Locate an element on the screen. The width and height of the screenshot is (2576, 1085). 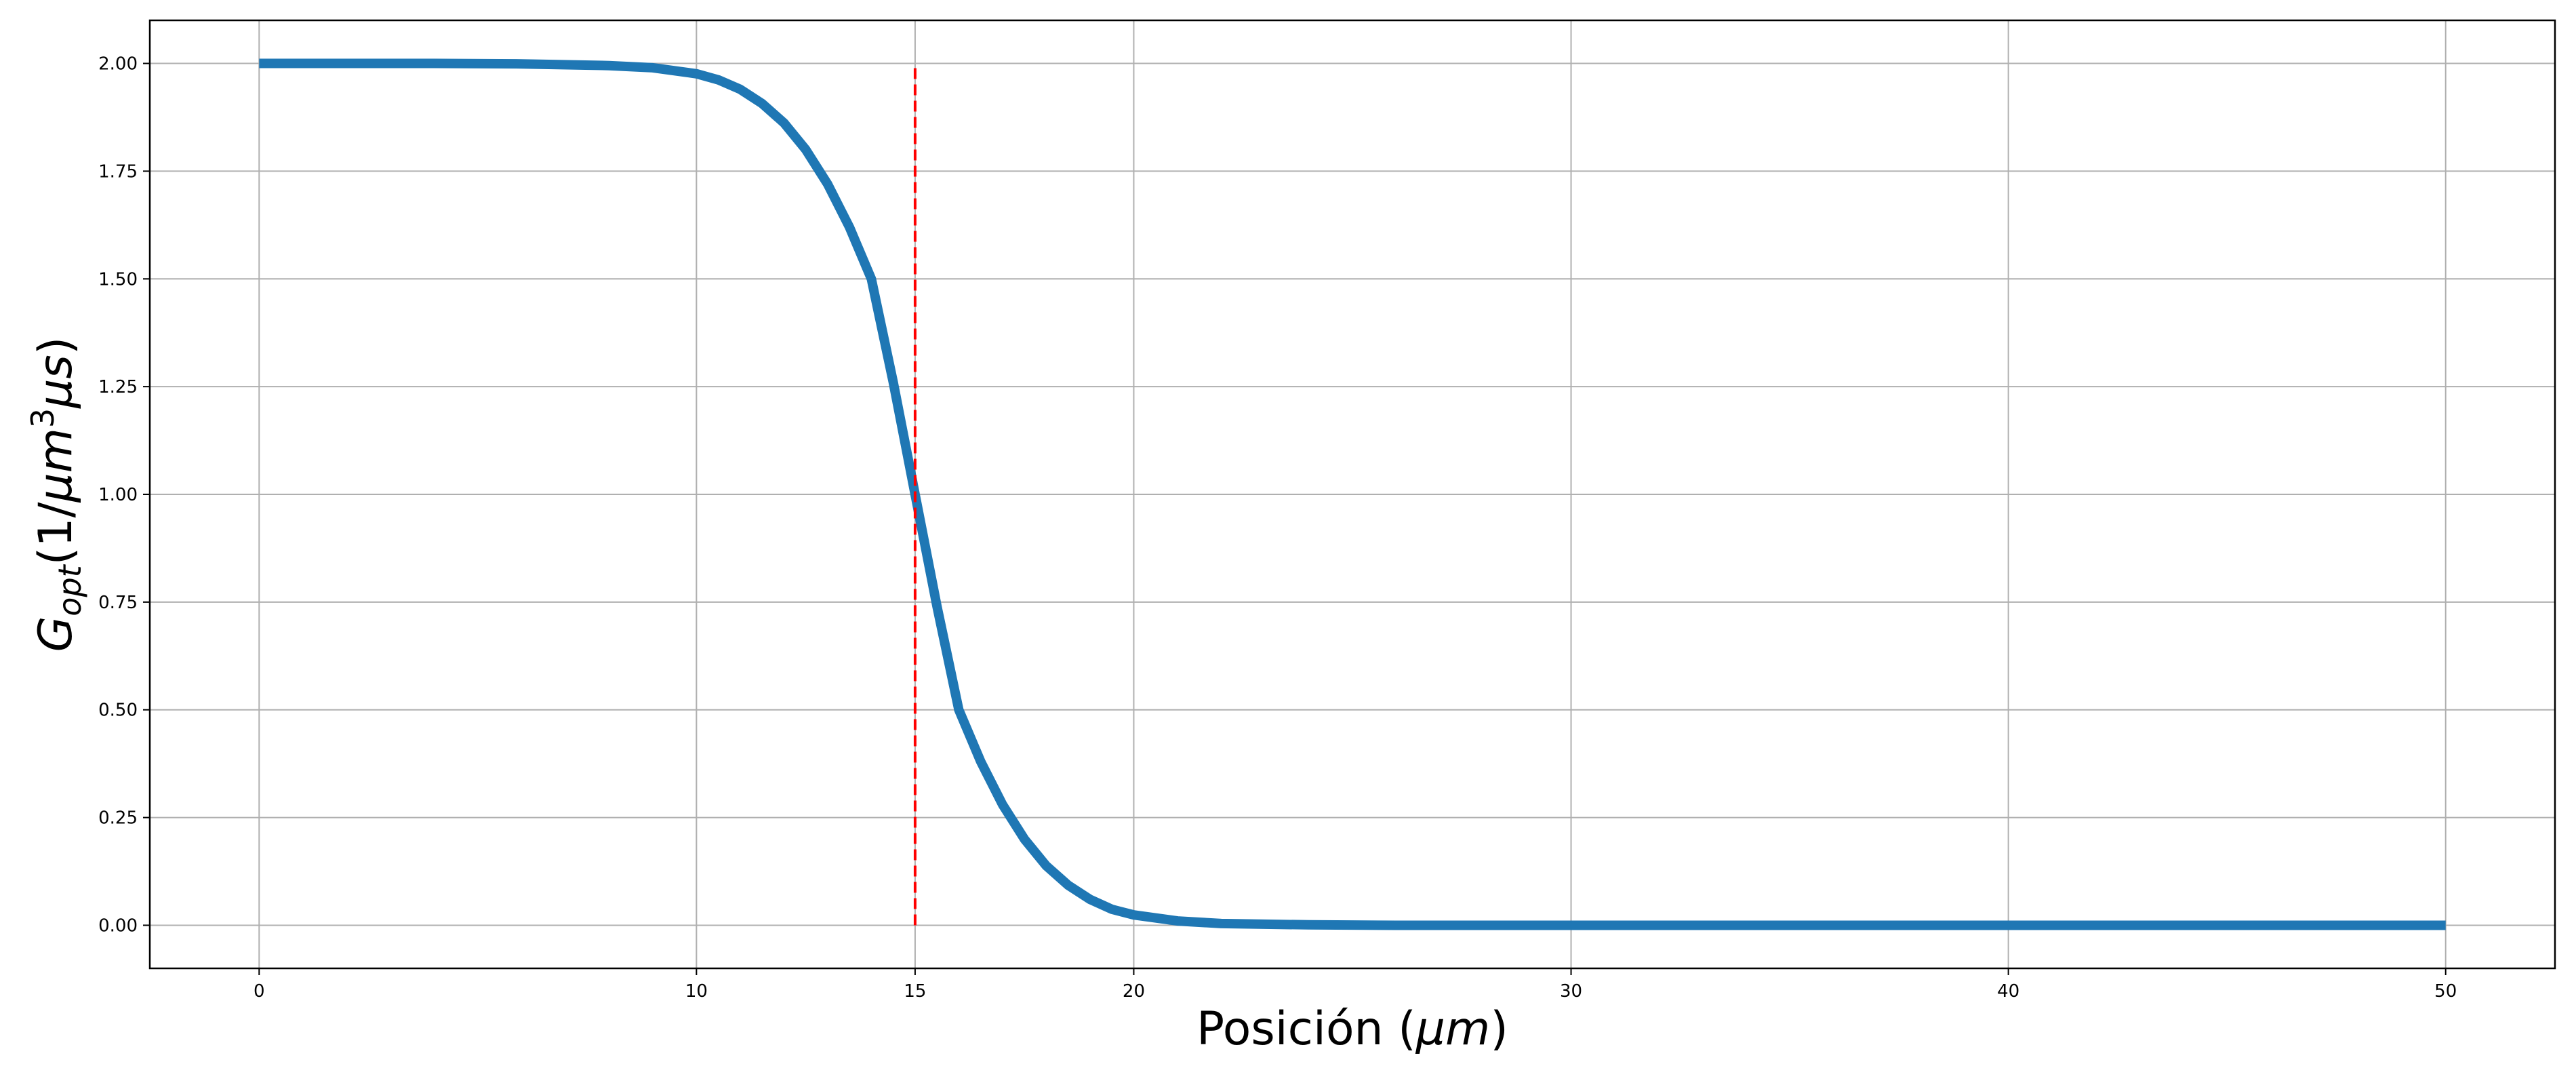
y-axis-title-subscript: opt is located at coordinates (70, 590).